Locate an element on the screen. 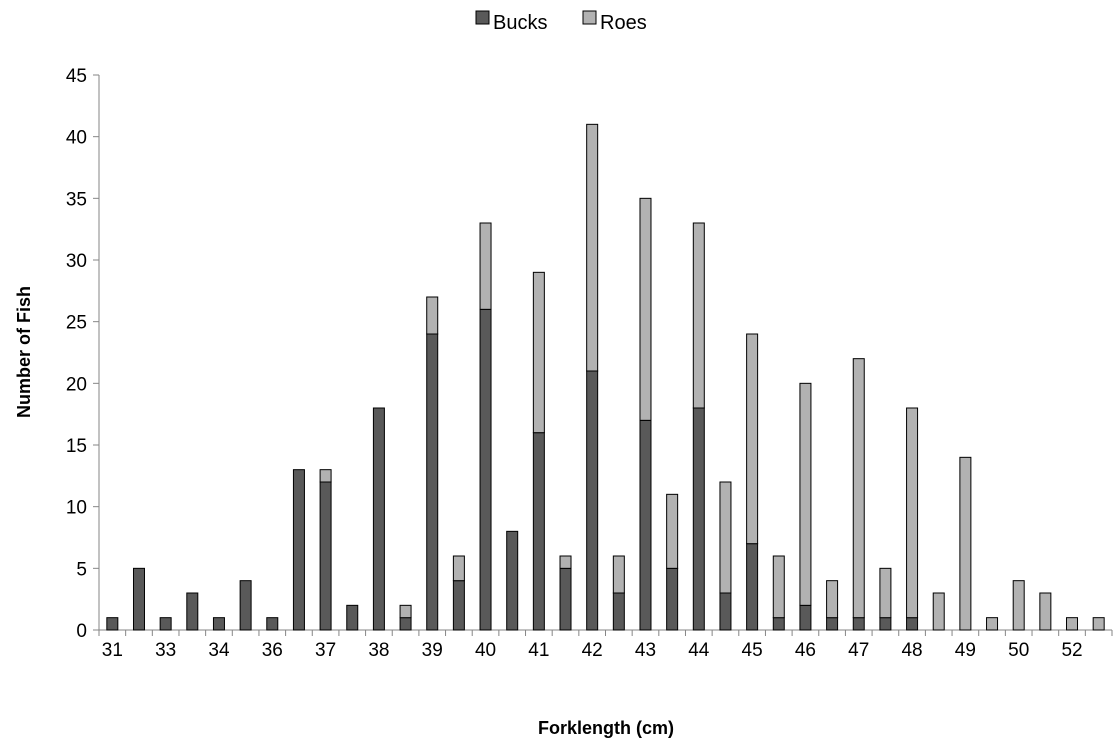 This screenshot has height=750, width=1119. x-tick-label: 43 is located at coordinates (645, 650).